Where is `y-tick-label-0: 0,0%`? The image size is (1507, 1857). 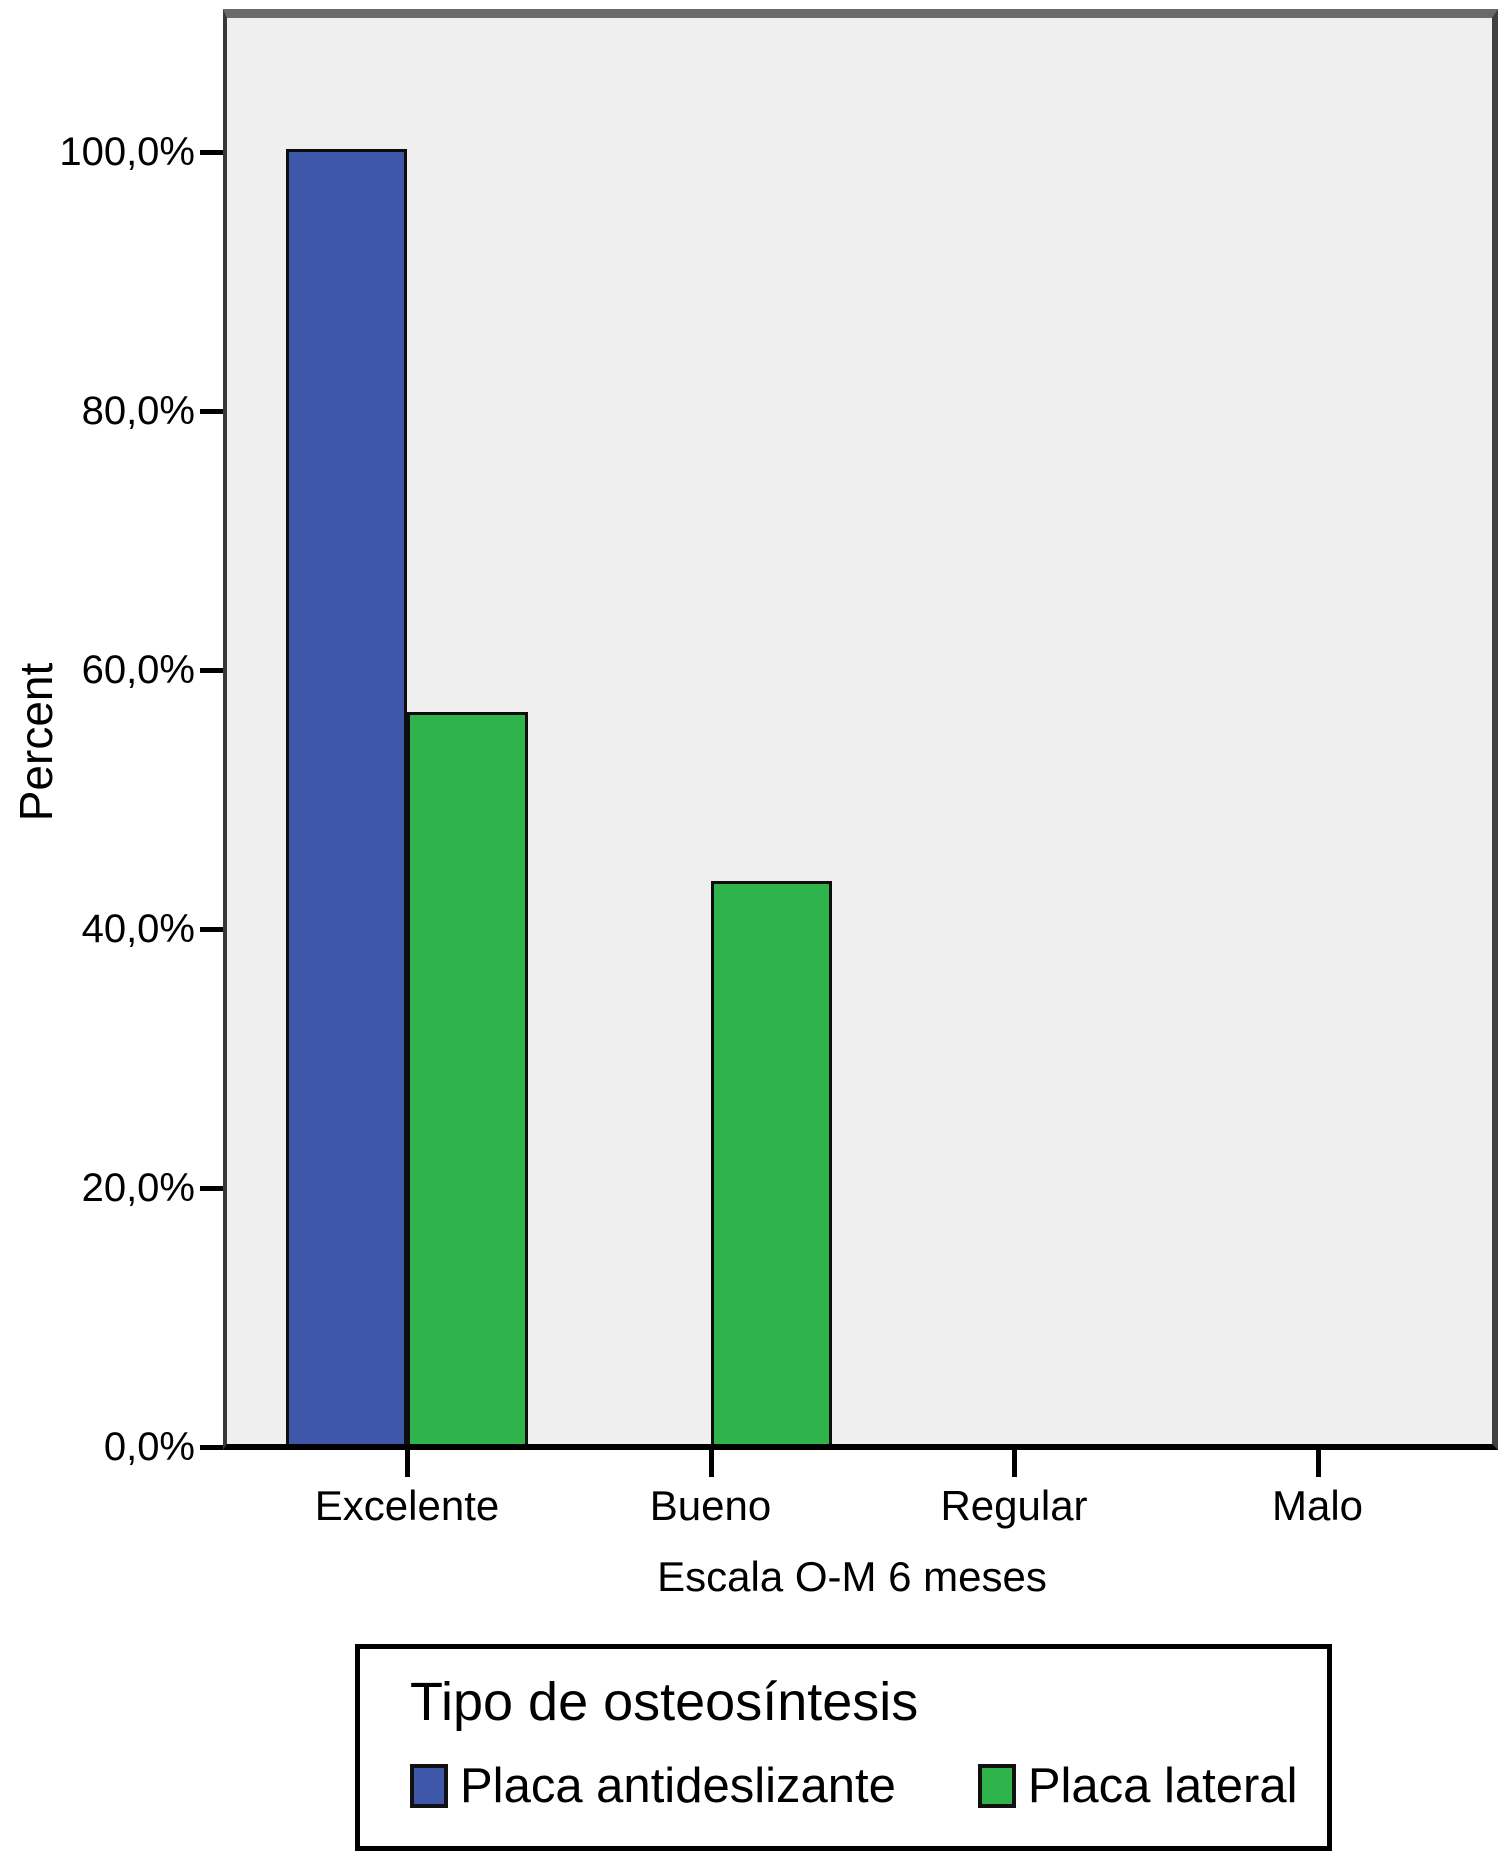
y-tick-label-0: 0,0% is located at coordinates (149, 1447).